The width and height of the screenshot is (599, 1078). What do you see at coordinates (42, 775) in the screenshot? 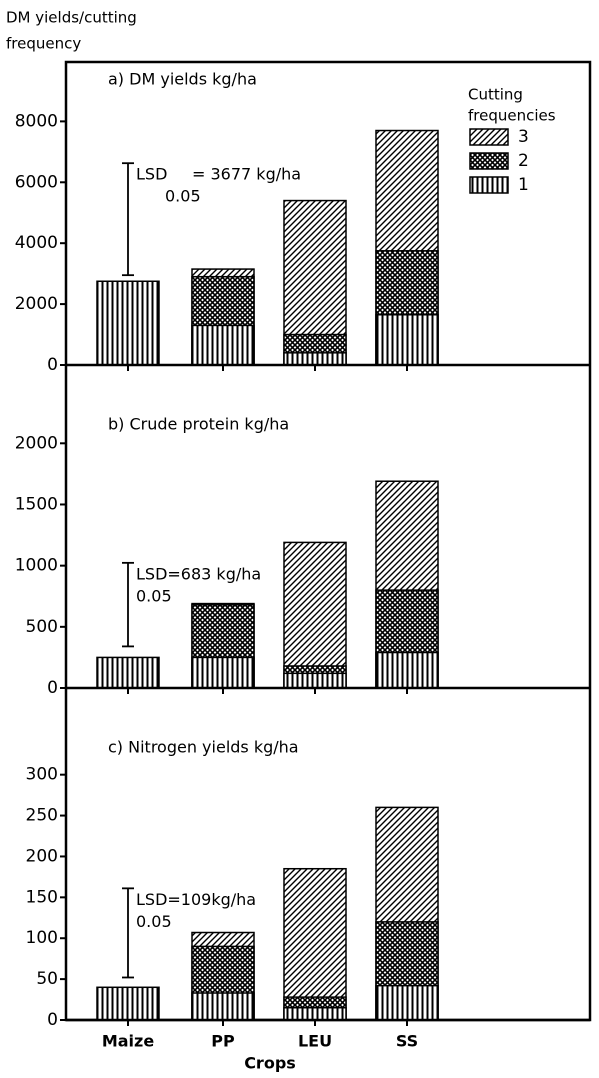
I see `y-tick-label: 300` at bounding box center [42, 775].